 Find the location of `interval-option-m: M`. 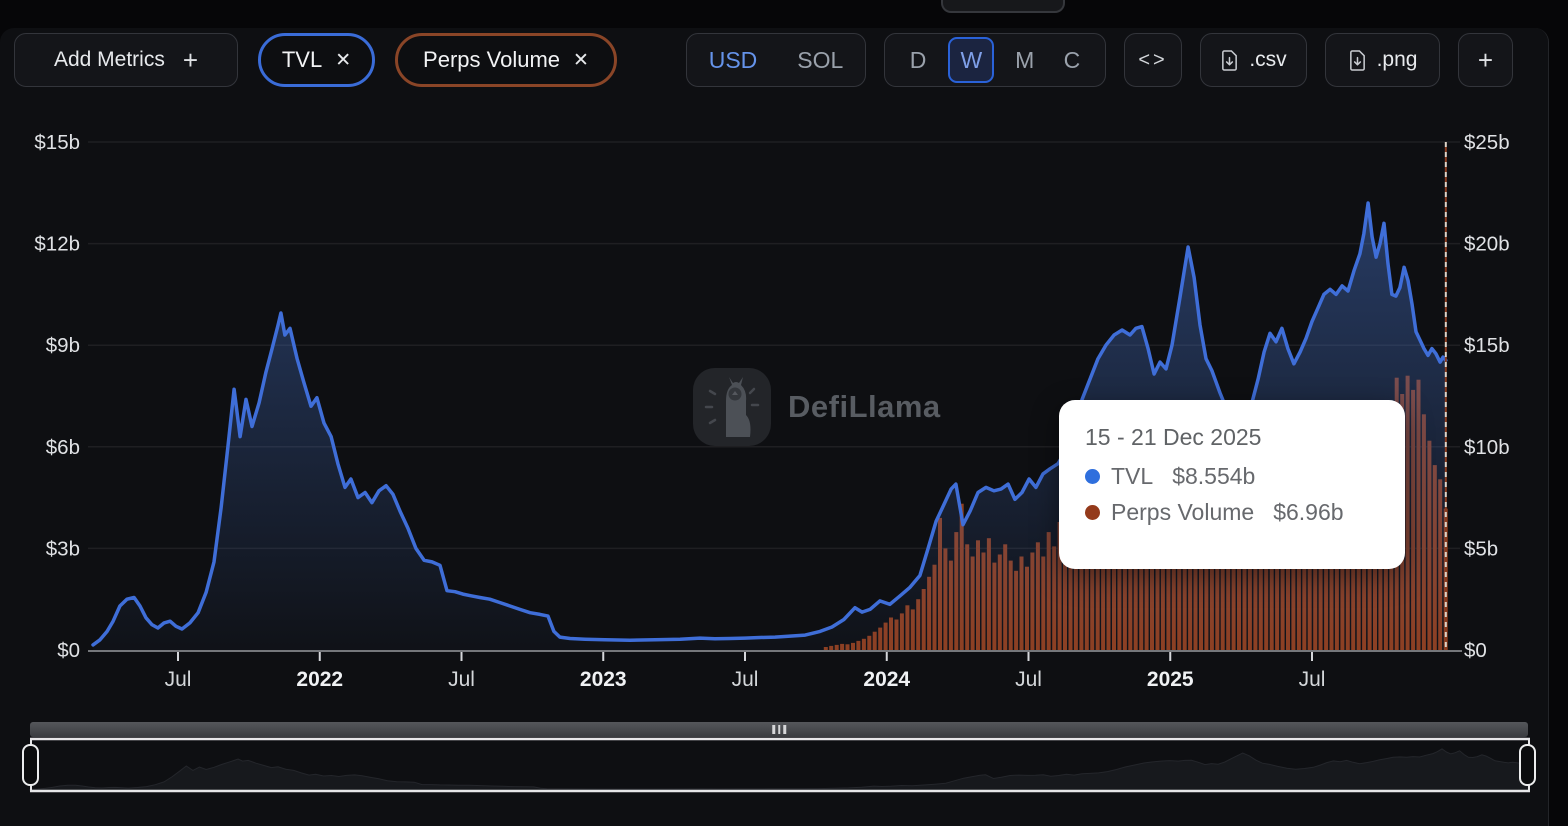

interval-option-m: M is located at coordinates (1025, 59).